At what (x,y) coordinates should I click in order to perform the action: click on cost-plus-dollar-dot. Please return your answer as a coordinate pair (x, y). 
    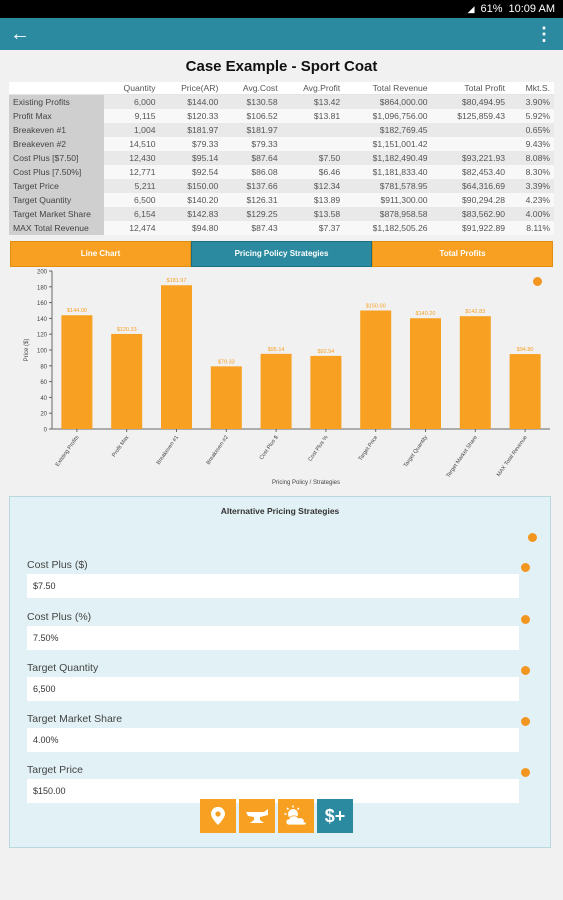
    Looking at the image, I should click on (525, 567).